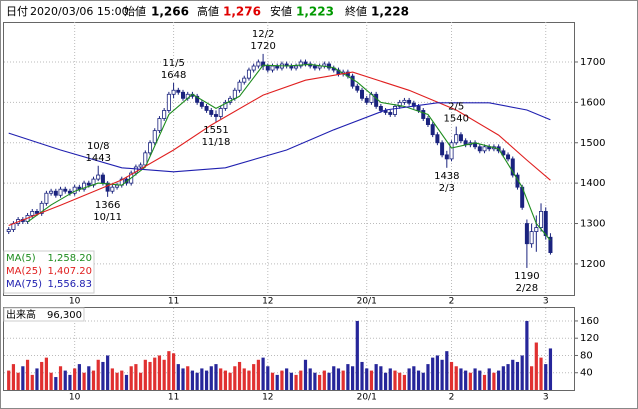 The width and height of the screenshot is (638, 409). Describe the element at coordinates (263, 34) in the screenshot. I see `annotation: 12/2` at that location.